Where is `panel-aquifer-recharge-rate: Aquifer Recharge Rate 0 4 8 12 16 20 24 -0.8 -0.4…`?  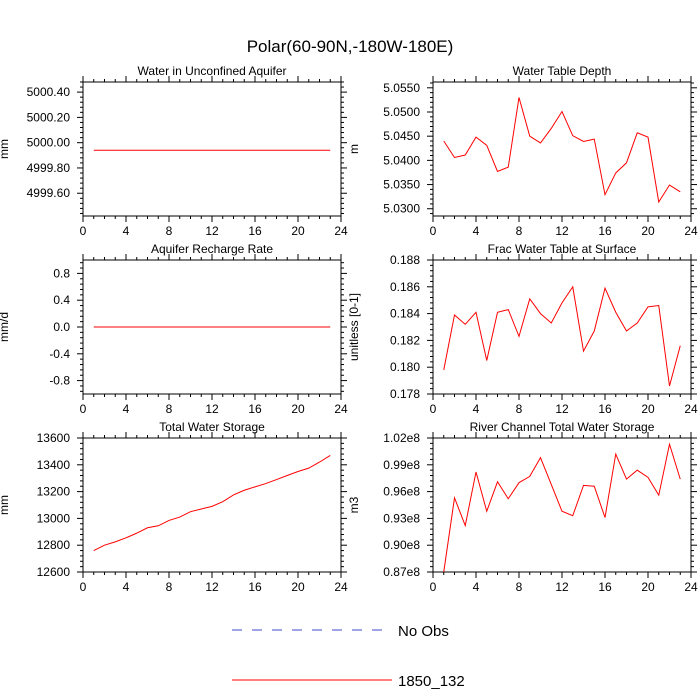 panel-aquifer-recharge-rate: Aquifer Recharge Rate 0 4 8 12 16 20 24 -0.8 -0.4… is located at coordinates (174, 329).